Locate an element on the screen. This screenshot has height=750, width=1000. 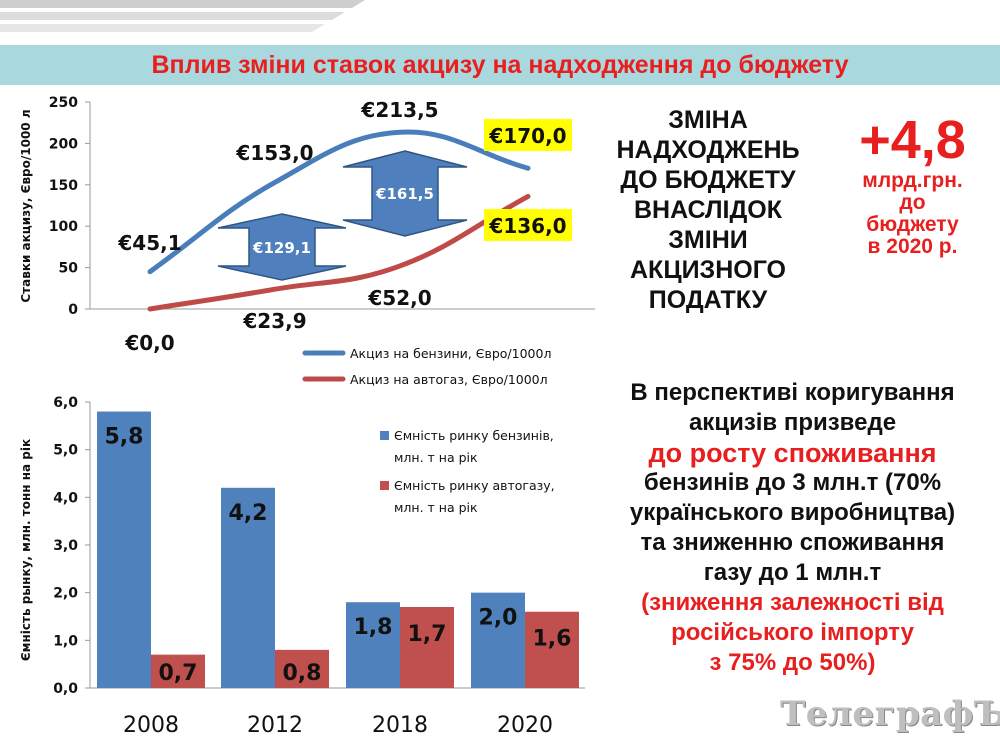
autogas-excise-line is located at coordinates (339, 252).